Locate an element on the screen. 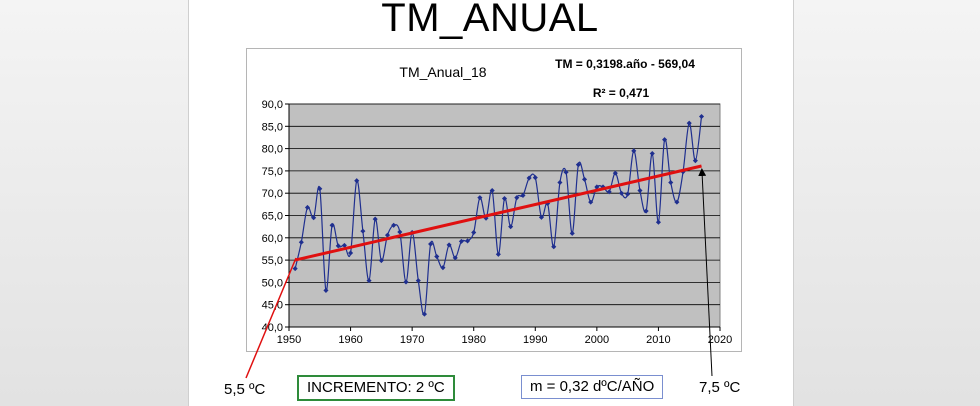 The image size is (980, 406). start-callout-line is located at coordinates (271, 318).